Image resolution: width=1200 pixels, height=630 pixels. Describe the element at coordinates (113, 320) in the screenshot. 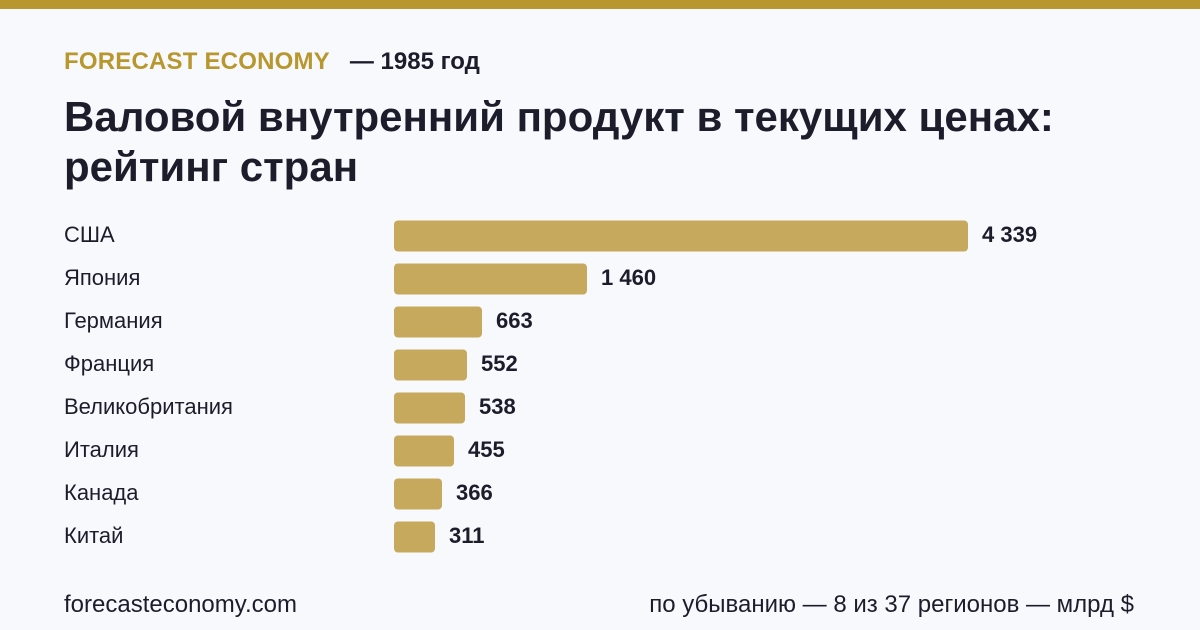

I see `category-label: Германия` at that location.